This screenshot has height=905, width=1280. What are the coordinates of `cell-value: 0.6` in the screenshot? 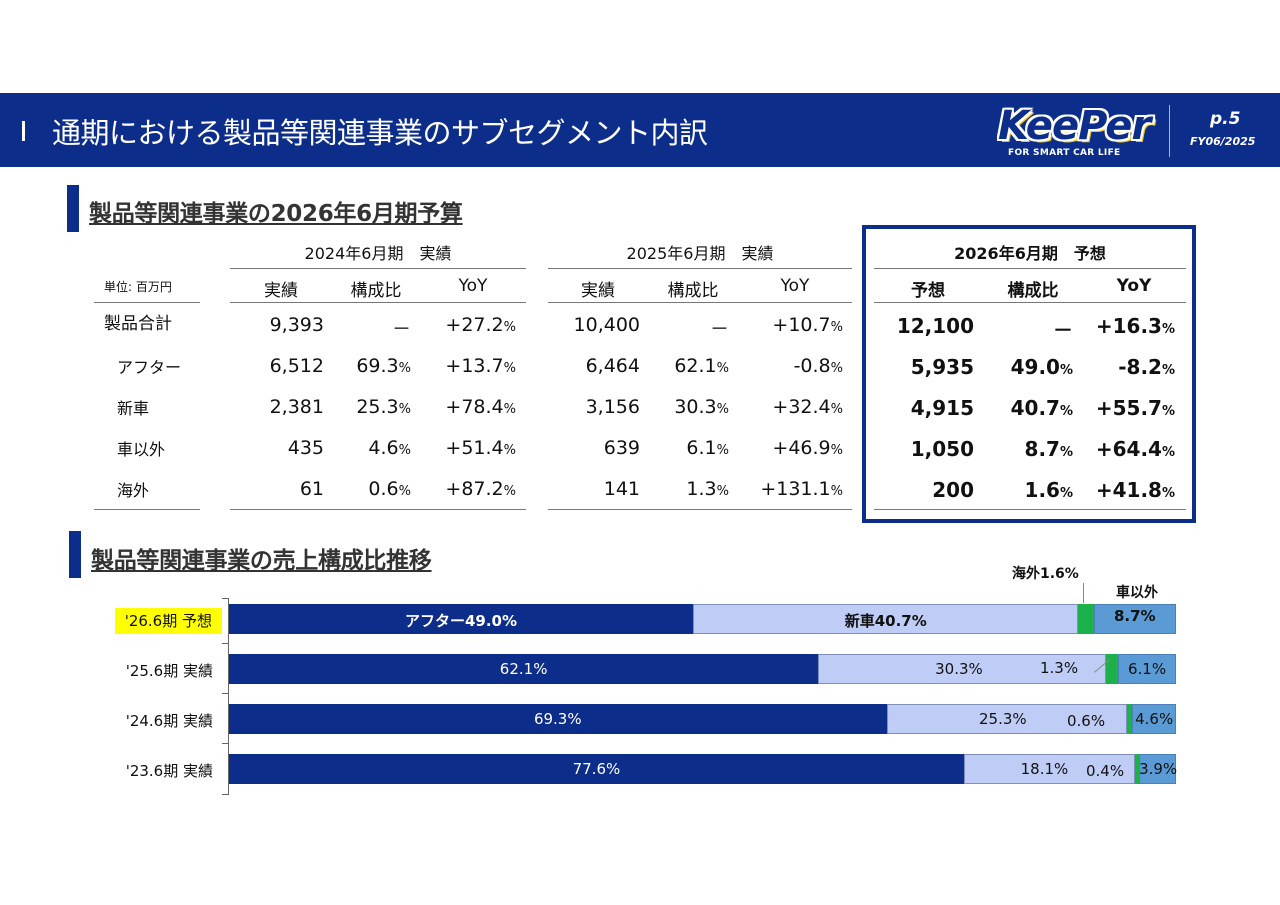 It's located at (383, 489).